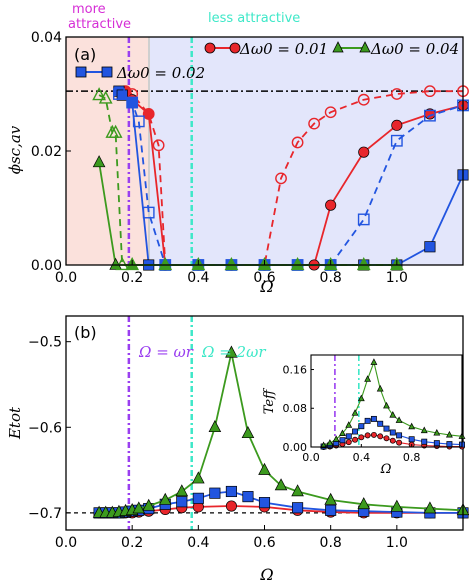  I want to click on legend-entry-green: Δω0 = 0.04, so click(395, 49).